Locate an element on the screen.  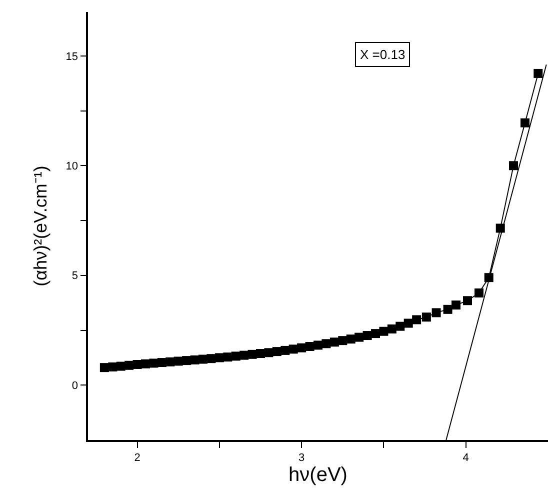
y-tick-label: 5 is located at coordinates (75, 276).